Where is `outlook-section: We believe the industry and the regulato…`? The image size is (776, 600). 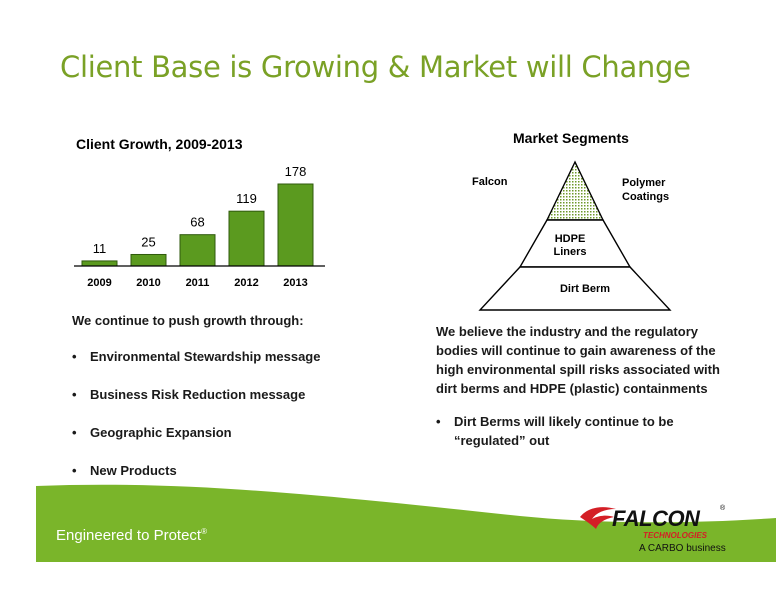 outlook-section: We believe the industry and the regulato… is located at coordinates (586, 386).